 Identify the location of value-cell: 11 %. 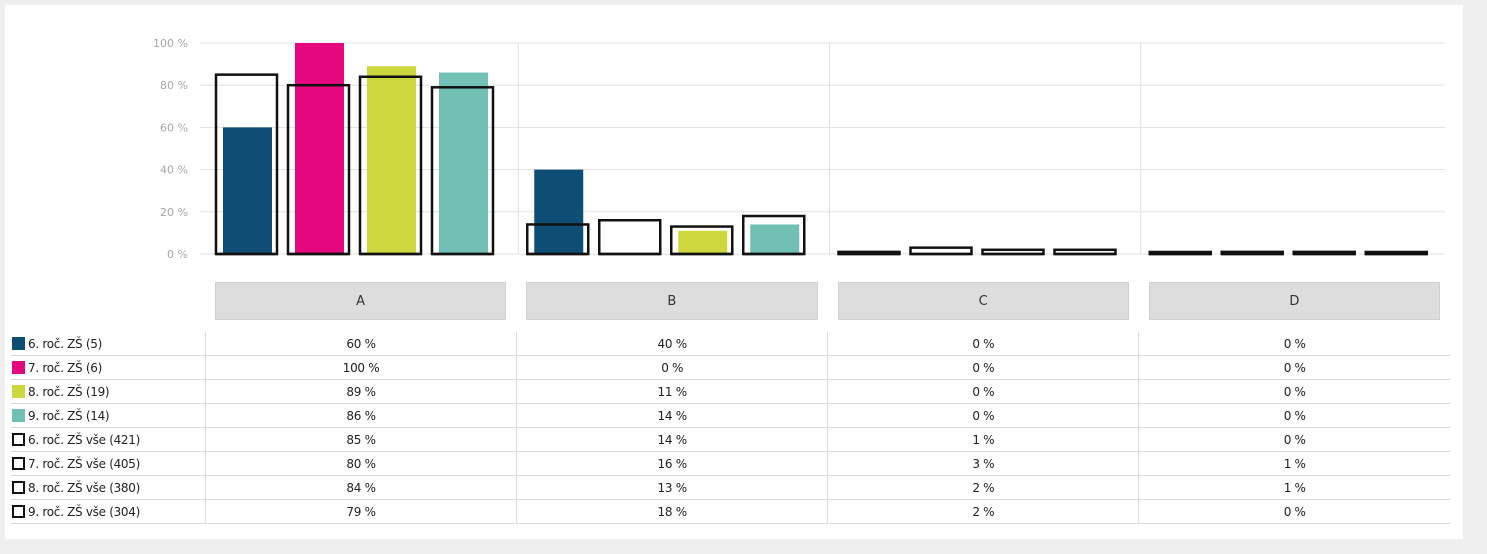
(672, 391).